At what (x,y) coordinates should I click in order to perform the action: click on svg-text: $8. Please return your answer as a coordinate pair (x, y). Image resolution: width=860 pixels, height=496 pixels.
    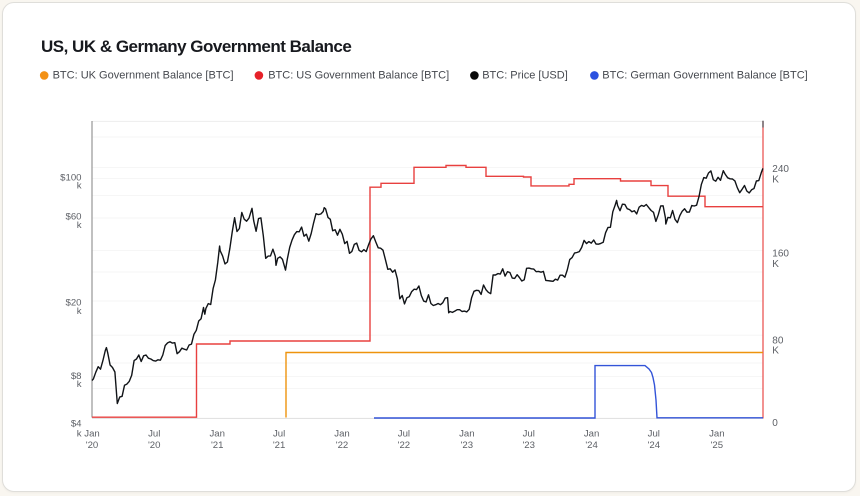
    Looking at the image, I should click on (76, 376).